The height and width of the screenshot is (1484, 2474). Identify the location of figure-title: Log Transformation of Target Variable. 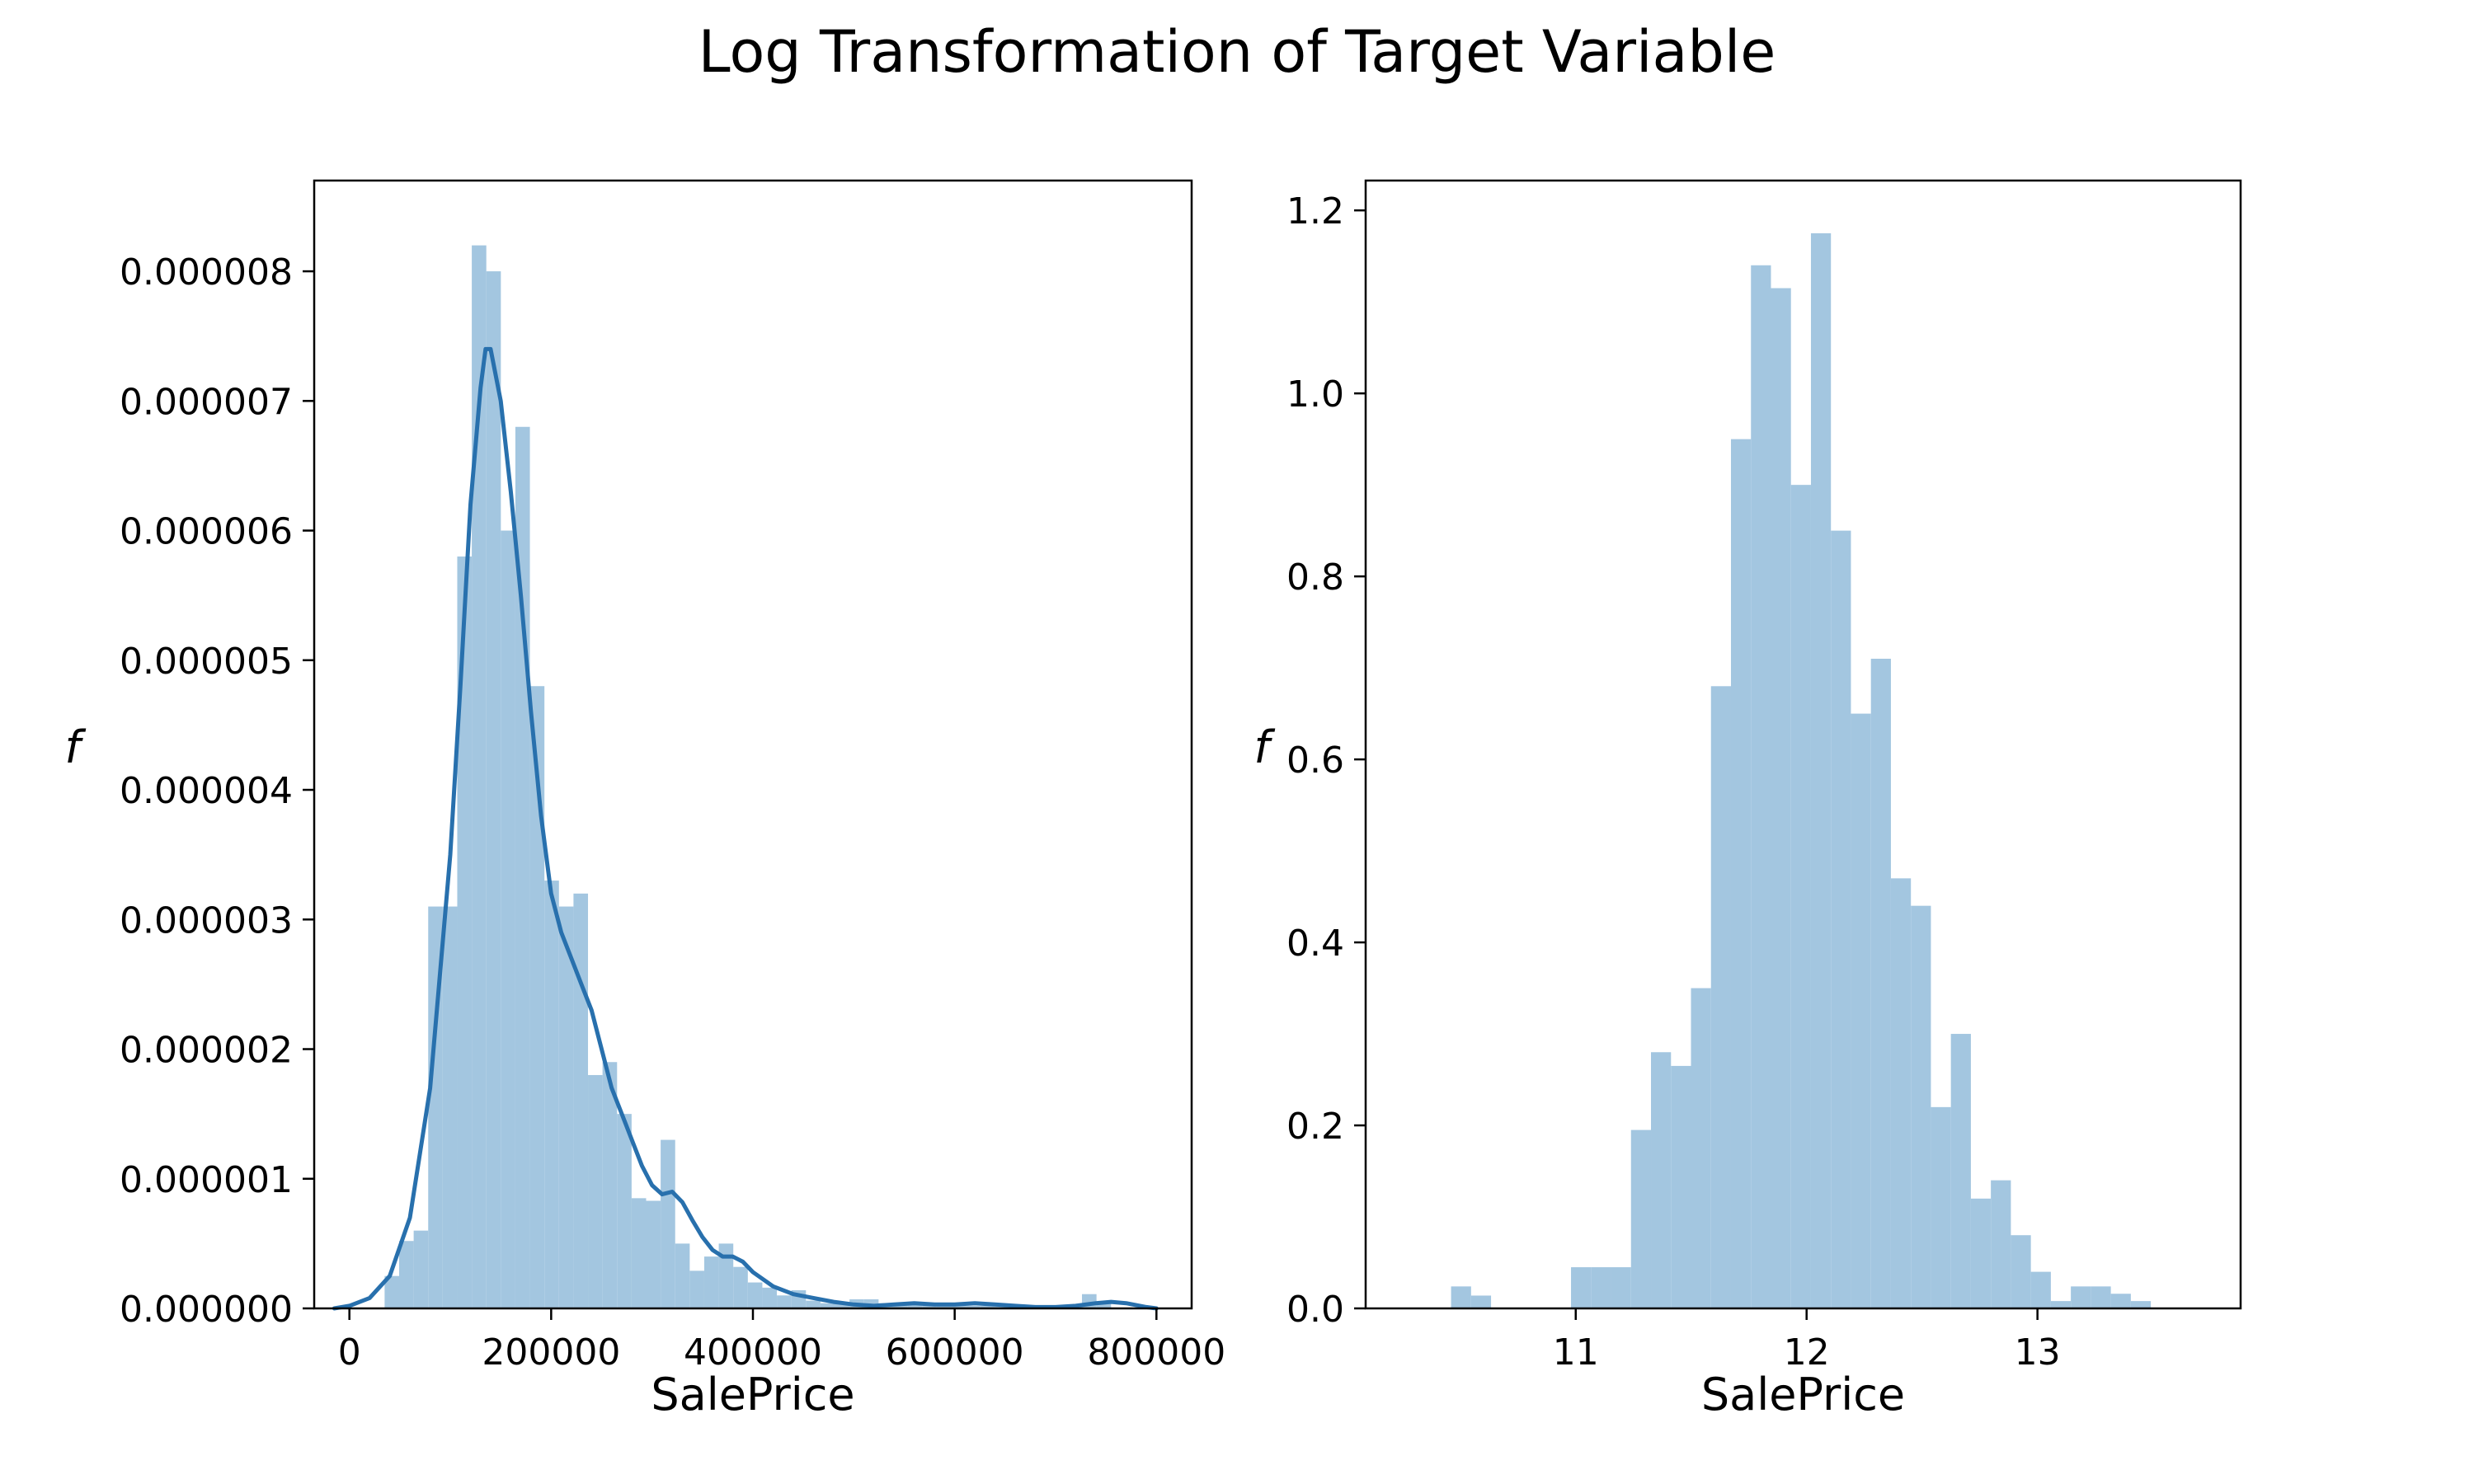
(1237, 52).